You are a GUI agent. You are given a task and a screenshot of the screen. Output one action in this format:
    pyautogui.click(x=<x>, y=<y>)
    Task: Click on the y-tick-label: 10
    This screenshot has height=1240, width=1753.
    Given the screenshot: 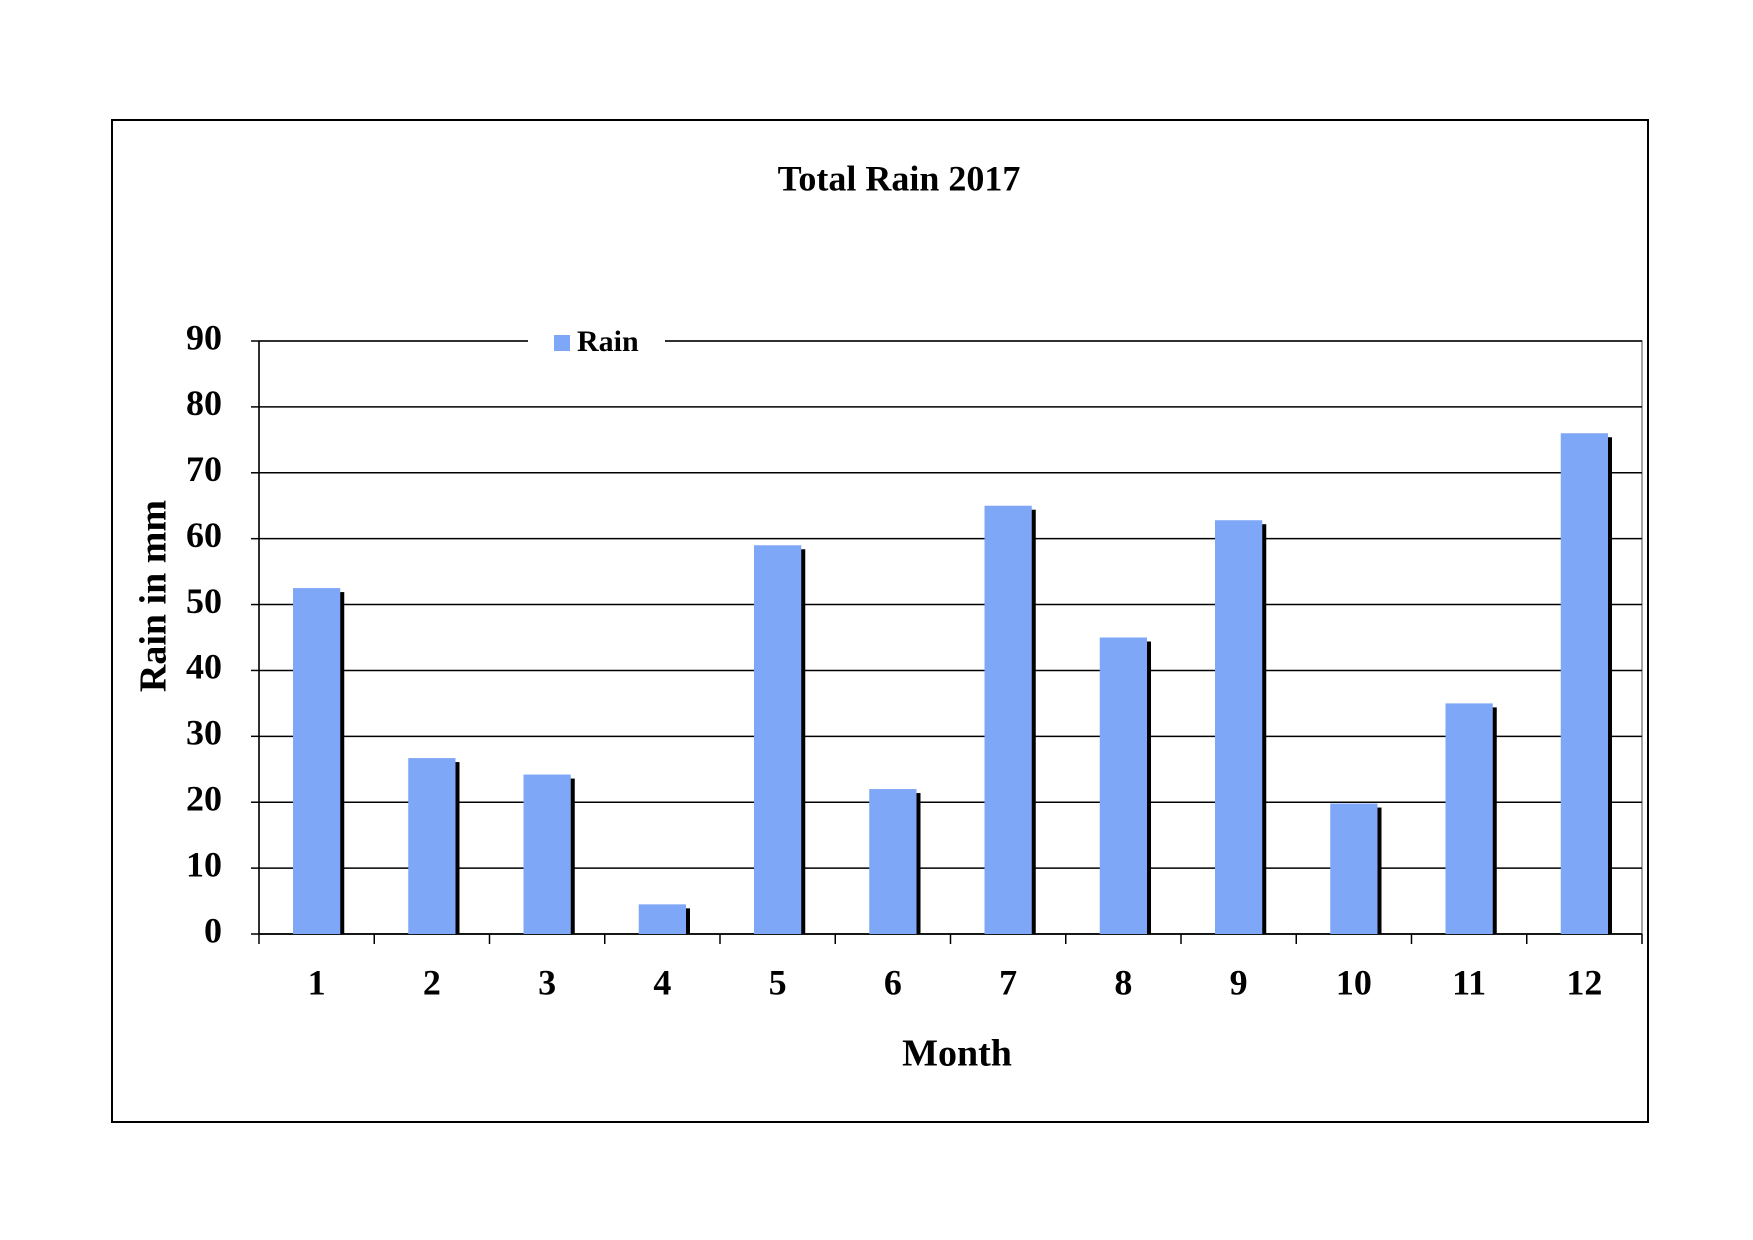 What is the action you would take?
    pyautogui.click(x=204, y=864)
    